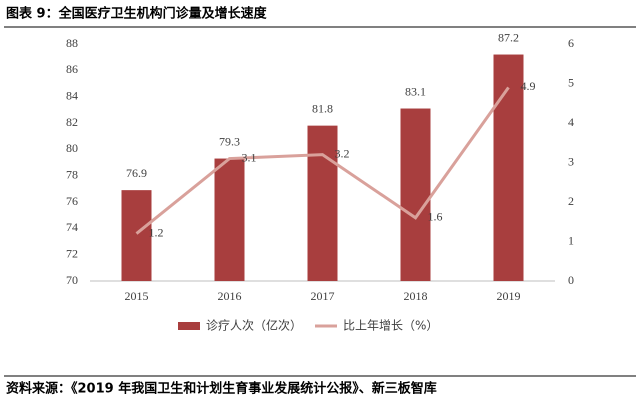  What do you see at coordinates (72, 122) in the screenshot?
I see `y-tick-label: 82` at bounding box center [72, 122].